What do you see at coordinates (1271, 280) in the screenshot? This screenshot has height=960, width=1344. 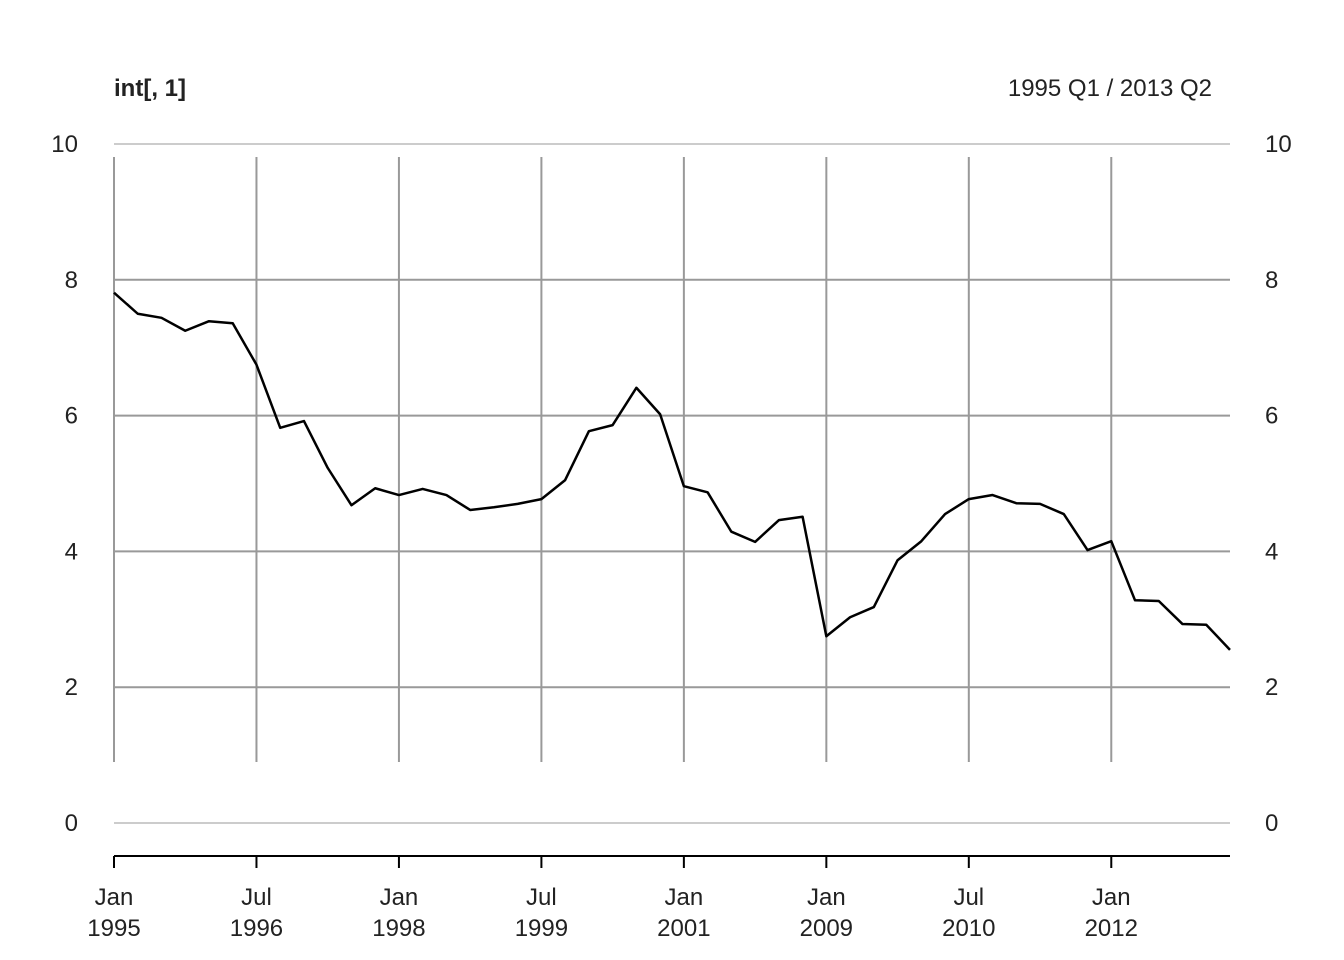 I see `y2-tick-label: 8` at bounding box center [1271, 280].